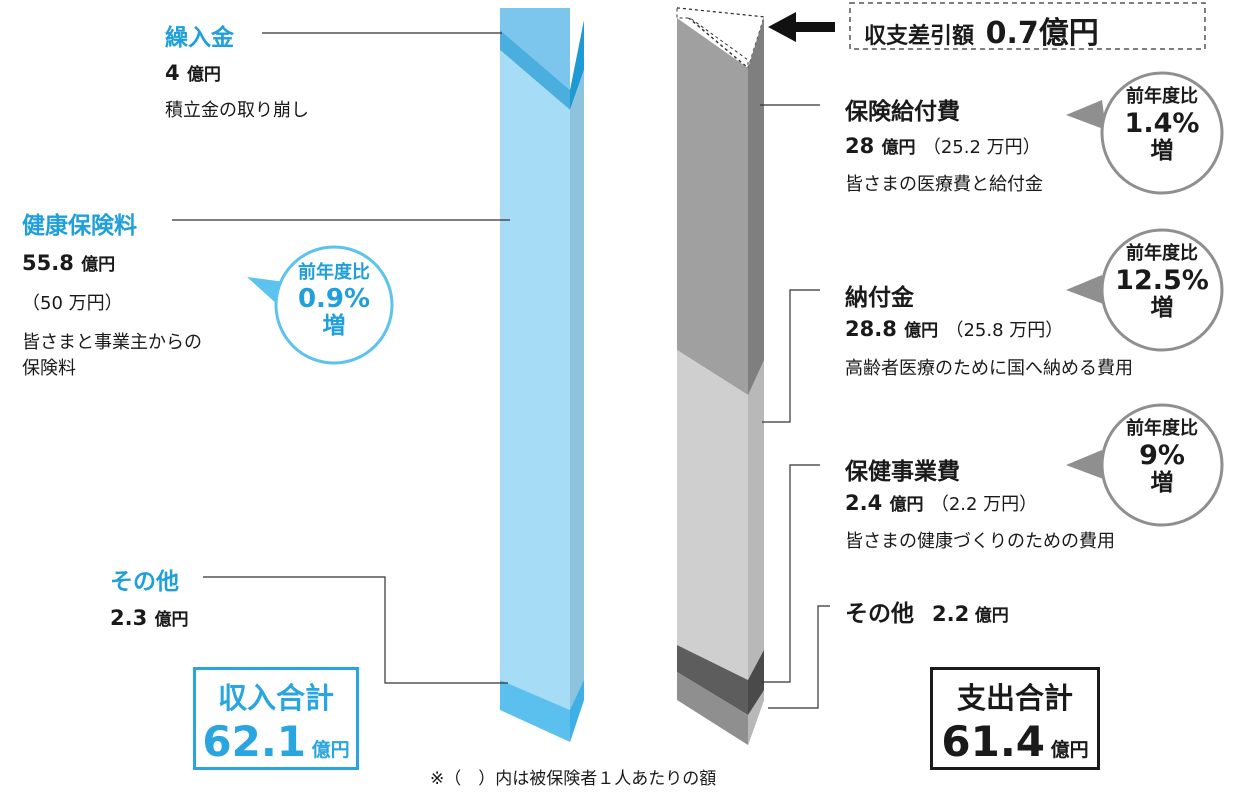 Image resolution: width=1244 pixels, height=792 pixels. What do you see at coordinates (993, 741) in the screenshot?
I see `expense-total-value: 61.4` at bounding box center [993, 741].